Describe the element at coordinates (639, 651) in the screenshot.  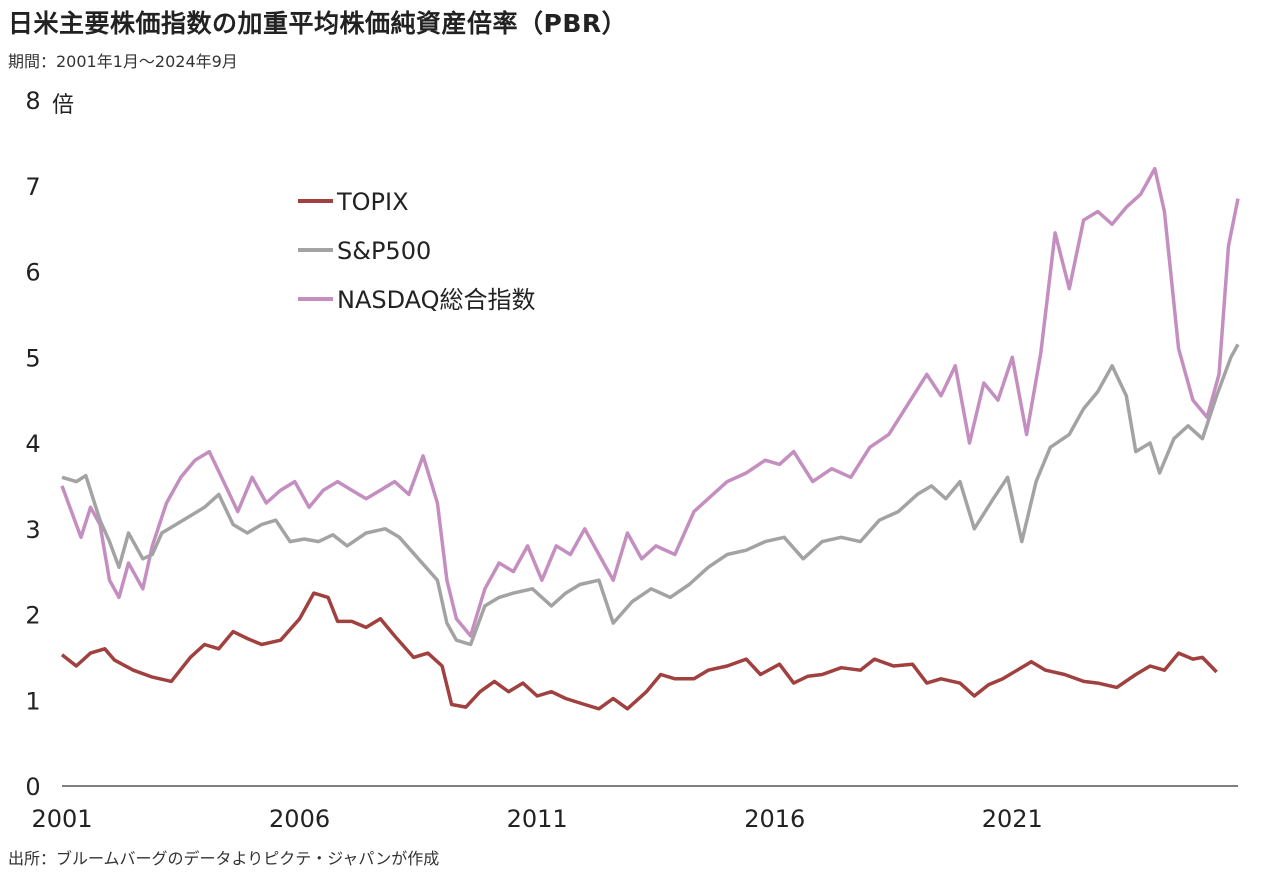
I see `series-line-topix` at that location.